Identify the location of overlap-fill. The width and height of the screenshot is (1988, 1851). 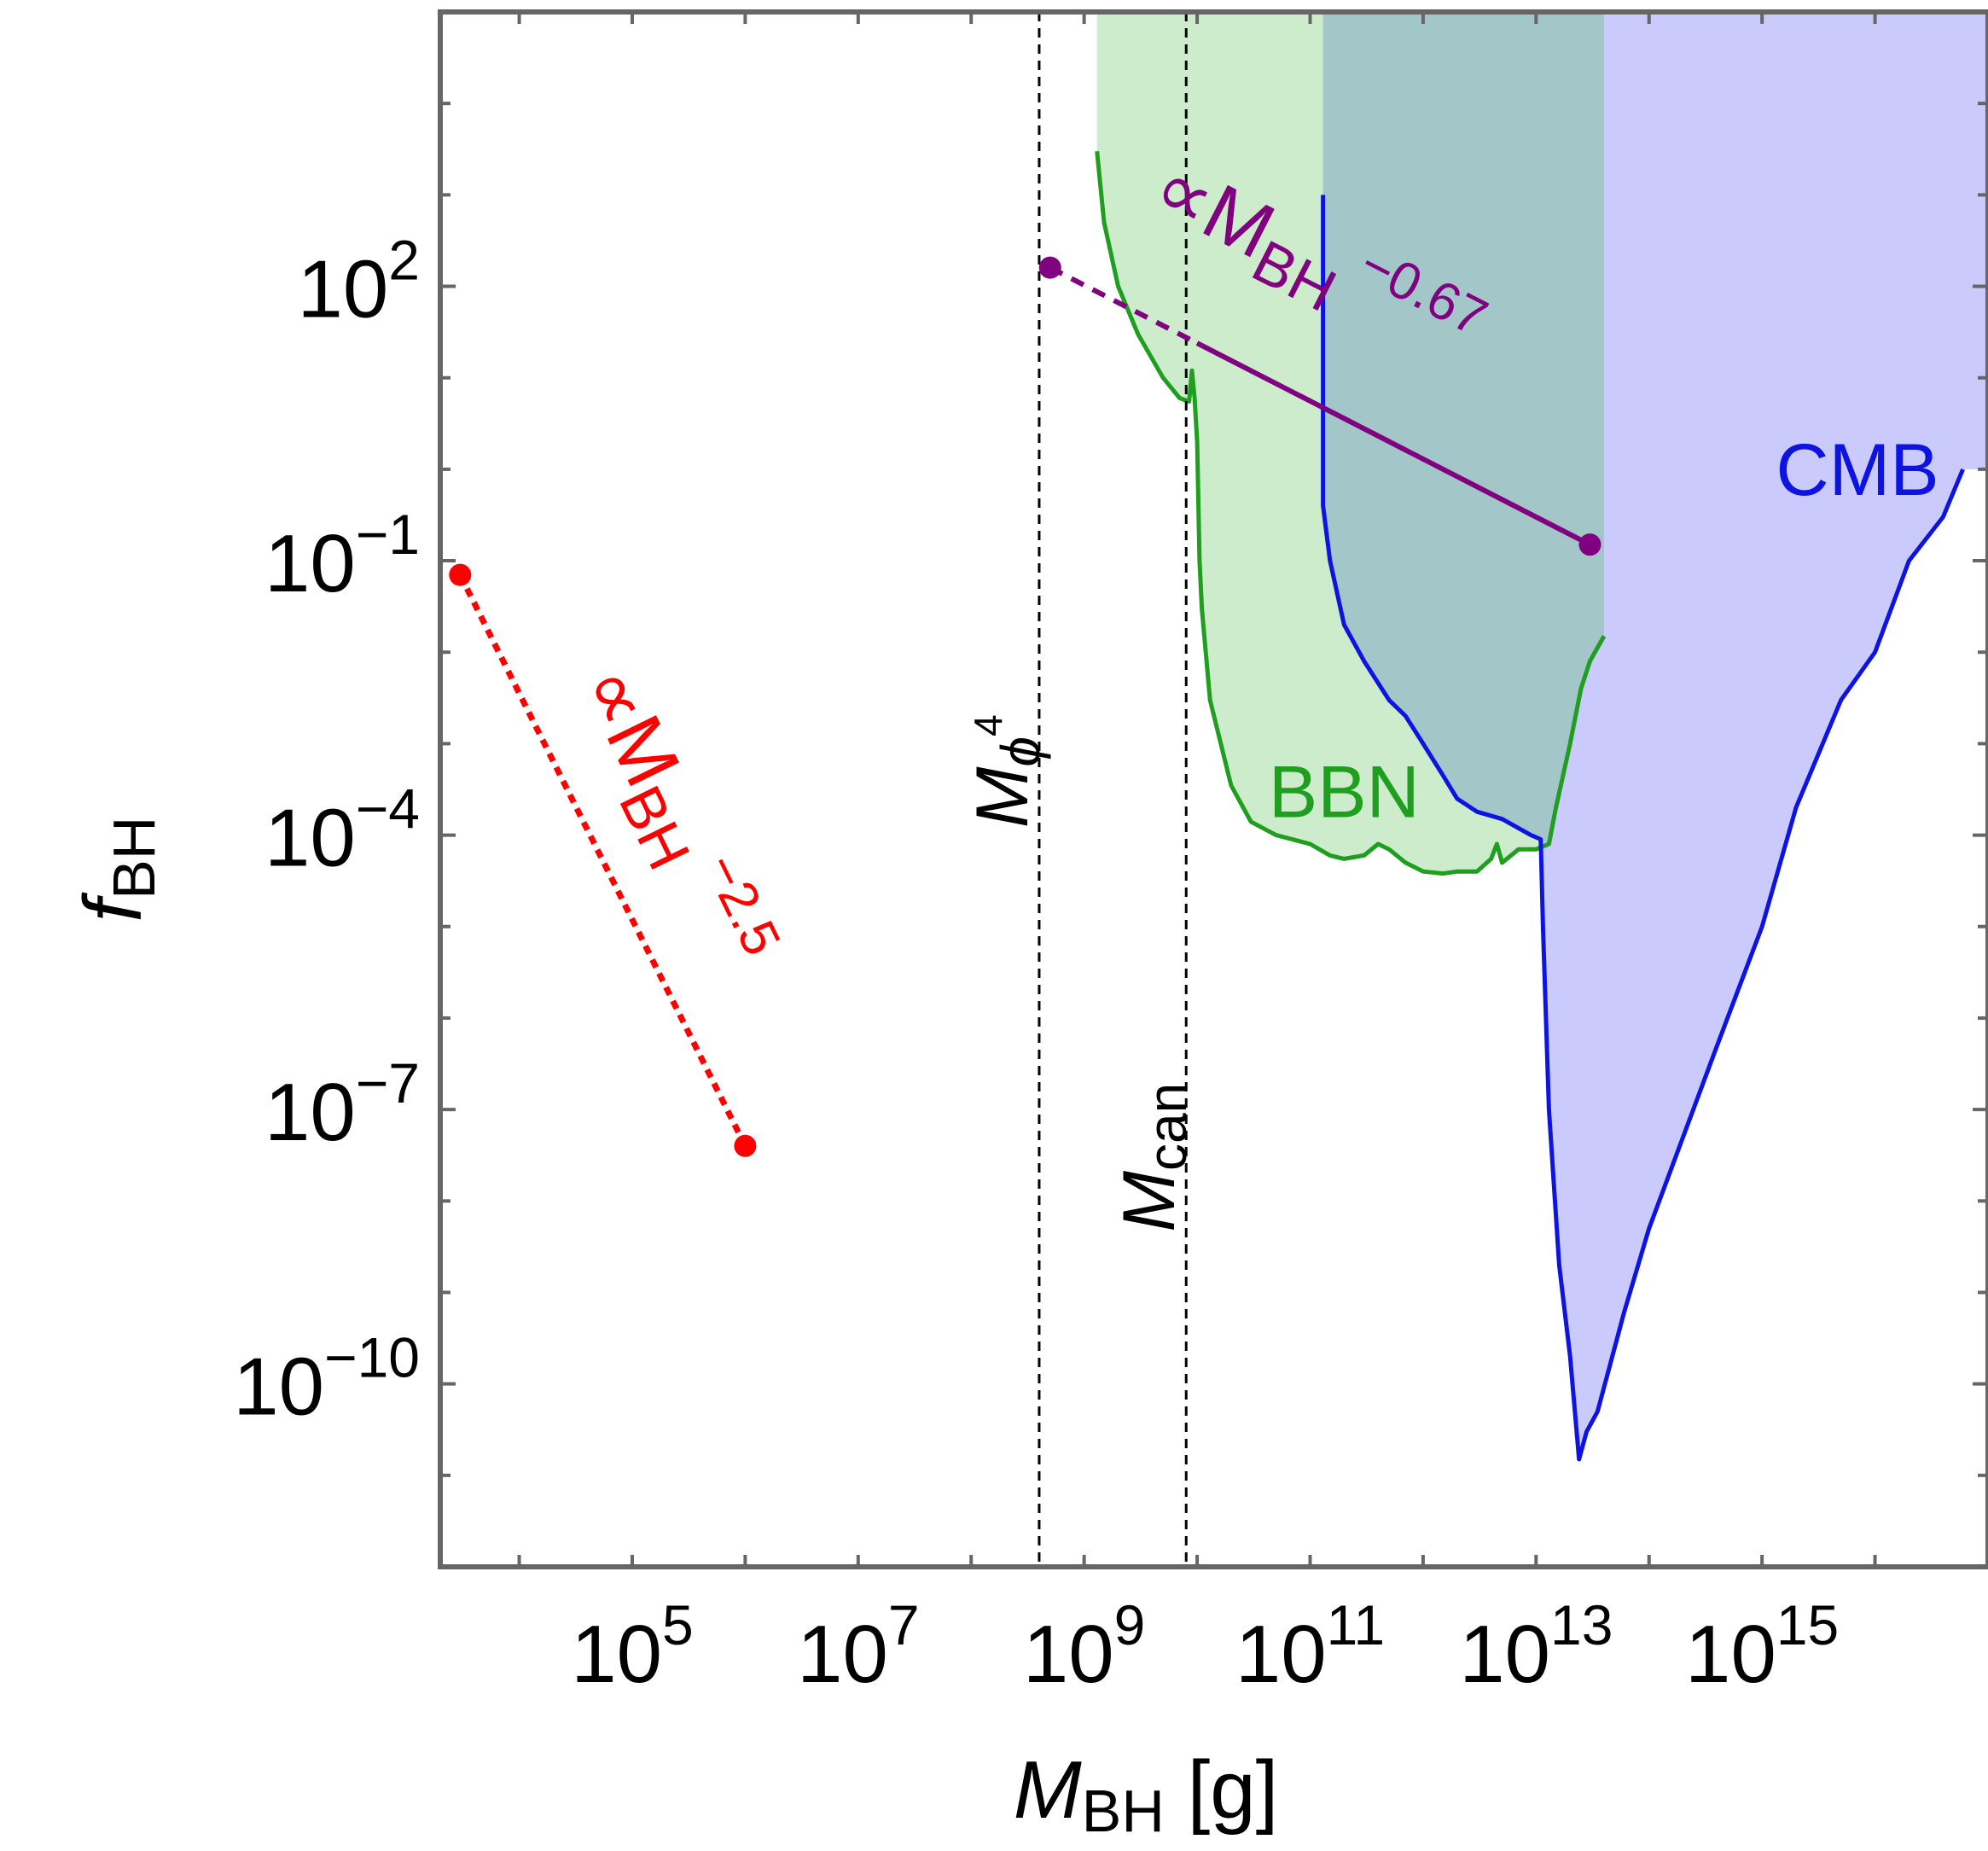
(1463, 428).